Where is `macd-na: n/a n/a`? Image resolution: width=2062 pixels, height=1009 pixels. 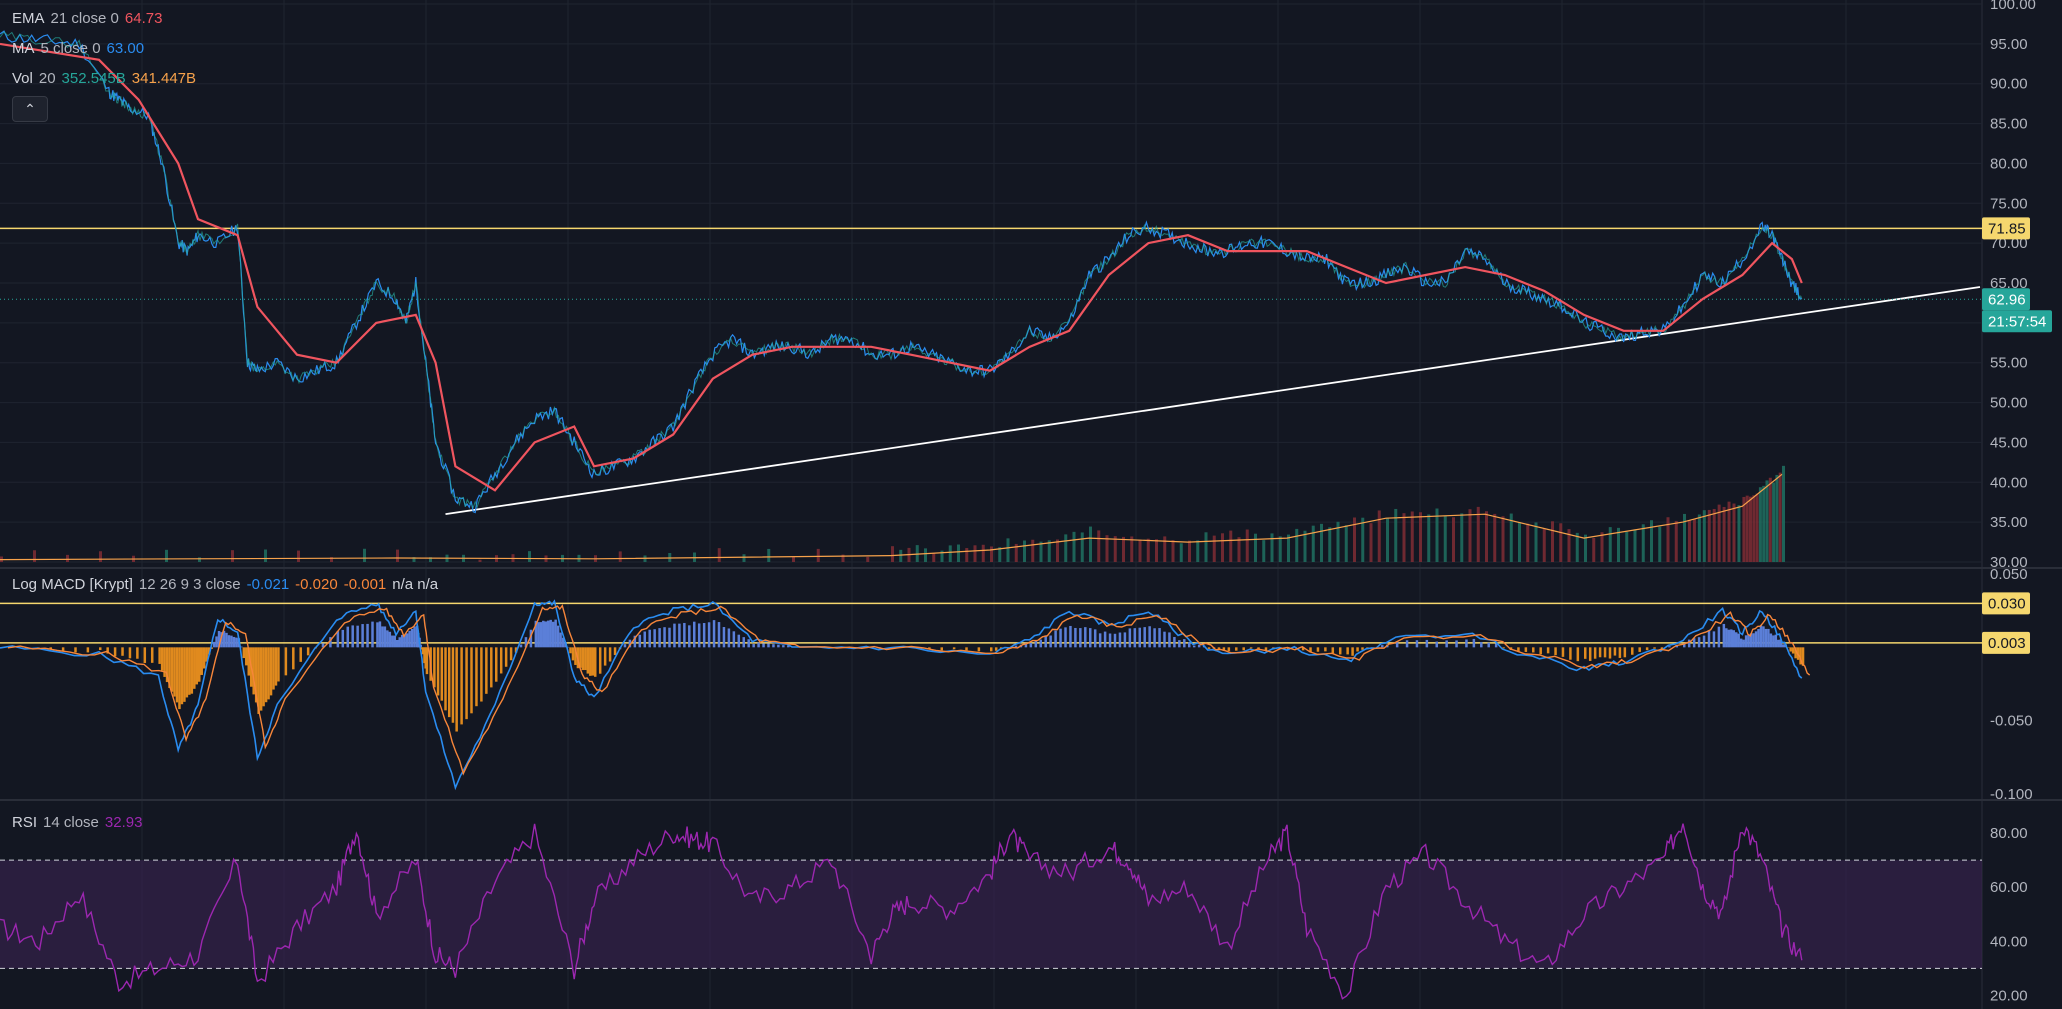
macd-na: n/a n/a is located at coordinates (415, 584).